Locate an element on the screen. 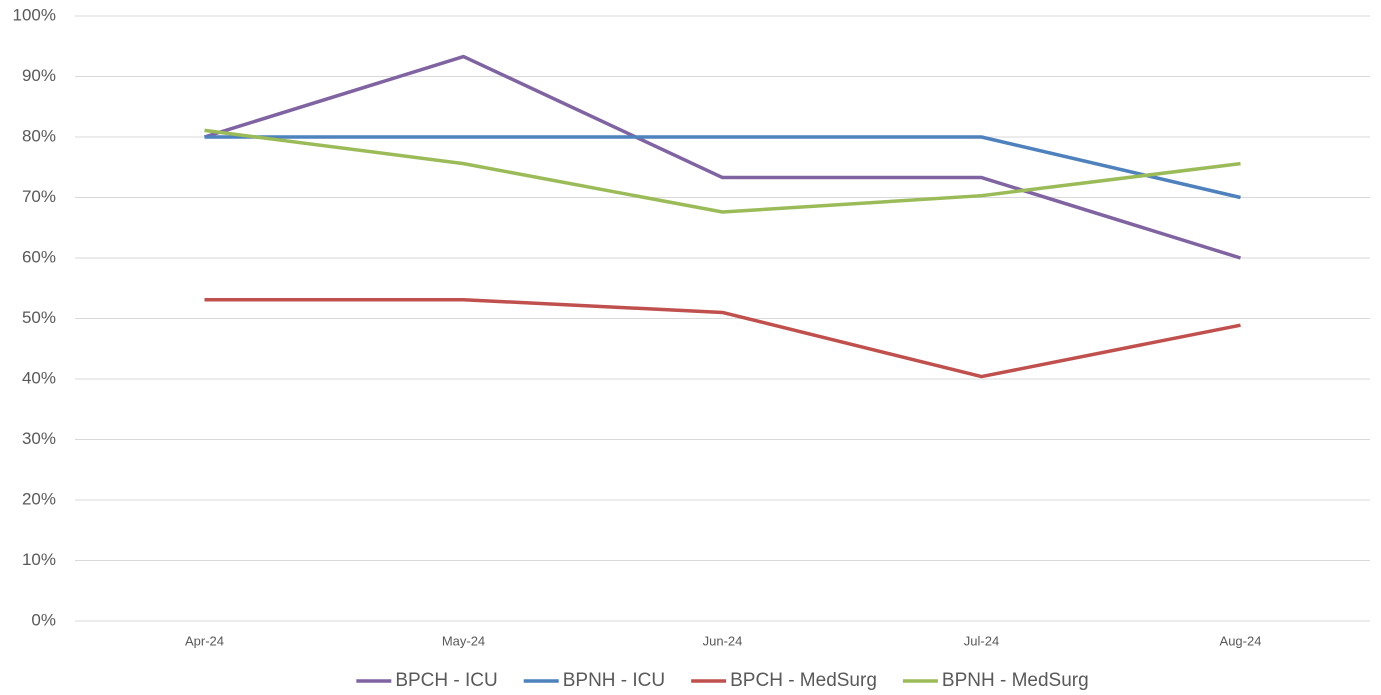 This screenshot has height=695, width=1381. y-tick-label: 100% is located at coordinates (34, 14).